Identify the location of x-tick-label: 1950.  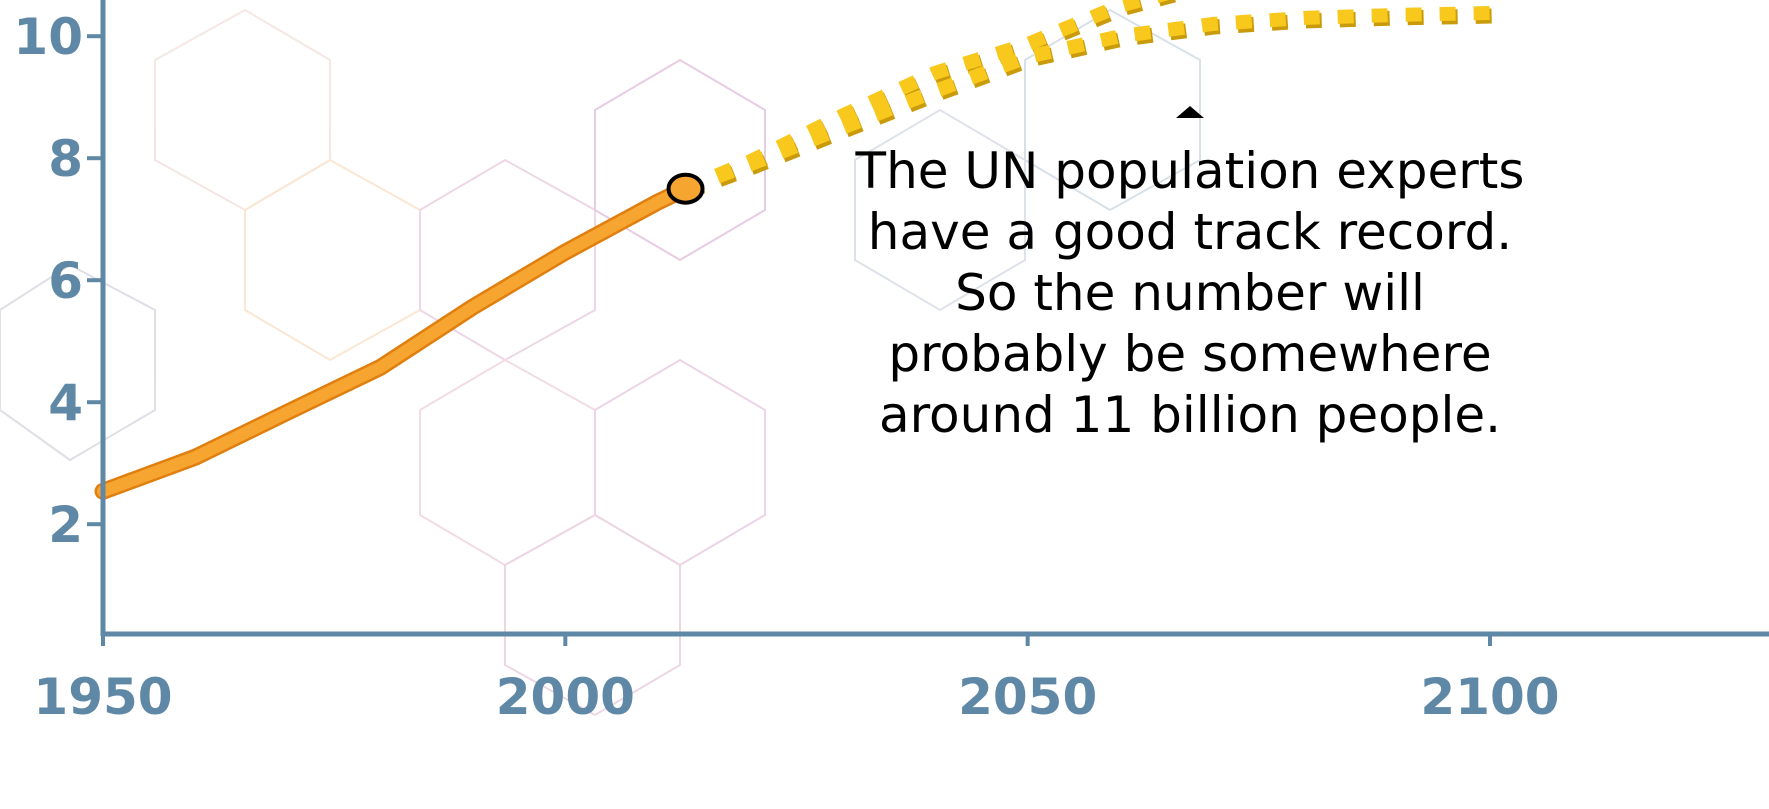
(102, 697).